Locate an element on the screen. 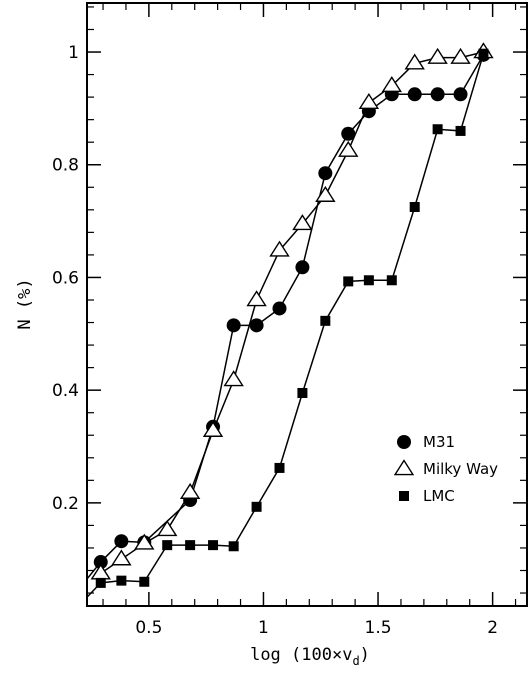 This screenshot has width=530, height=673. x-tick-label: 1.5 is located at coordinates (378, 628).